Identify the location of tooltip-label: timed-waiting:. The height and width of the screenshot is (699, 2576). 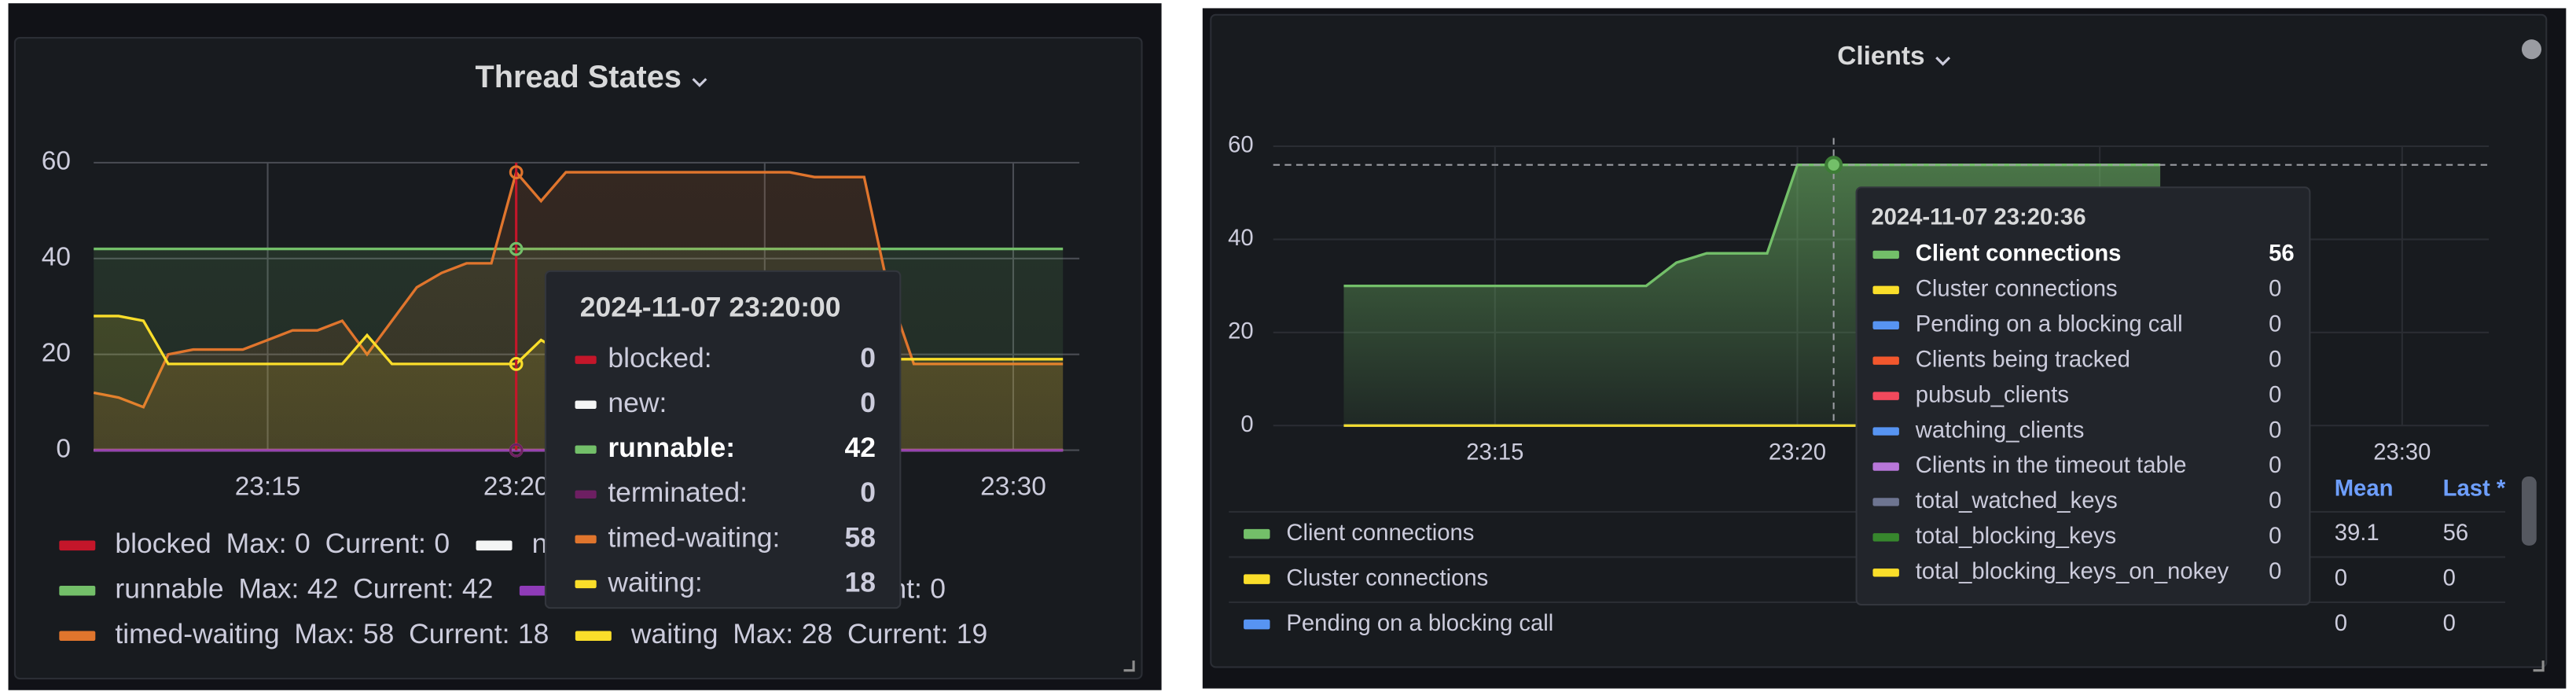
(694, 537).